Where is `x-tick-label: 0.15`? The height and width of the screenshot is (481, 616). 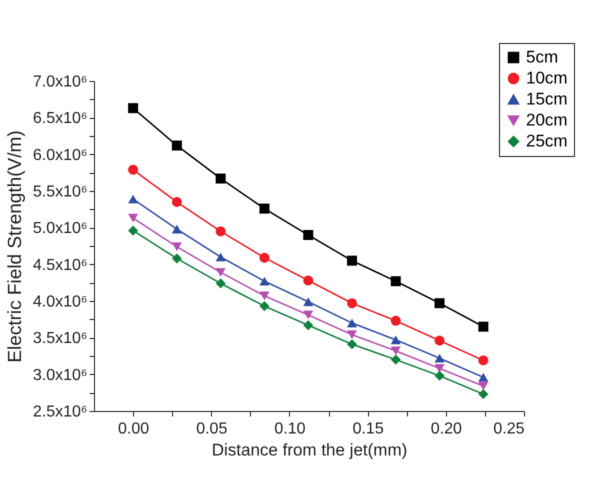
x-tick-label: 0.15 is located at coordinates (368, 429).